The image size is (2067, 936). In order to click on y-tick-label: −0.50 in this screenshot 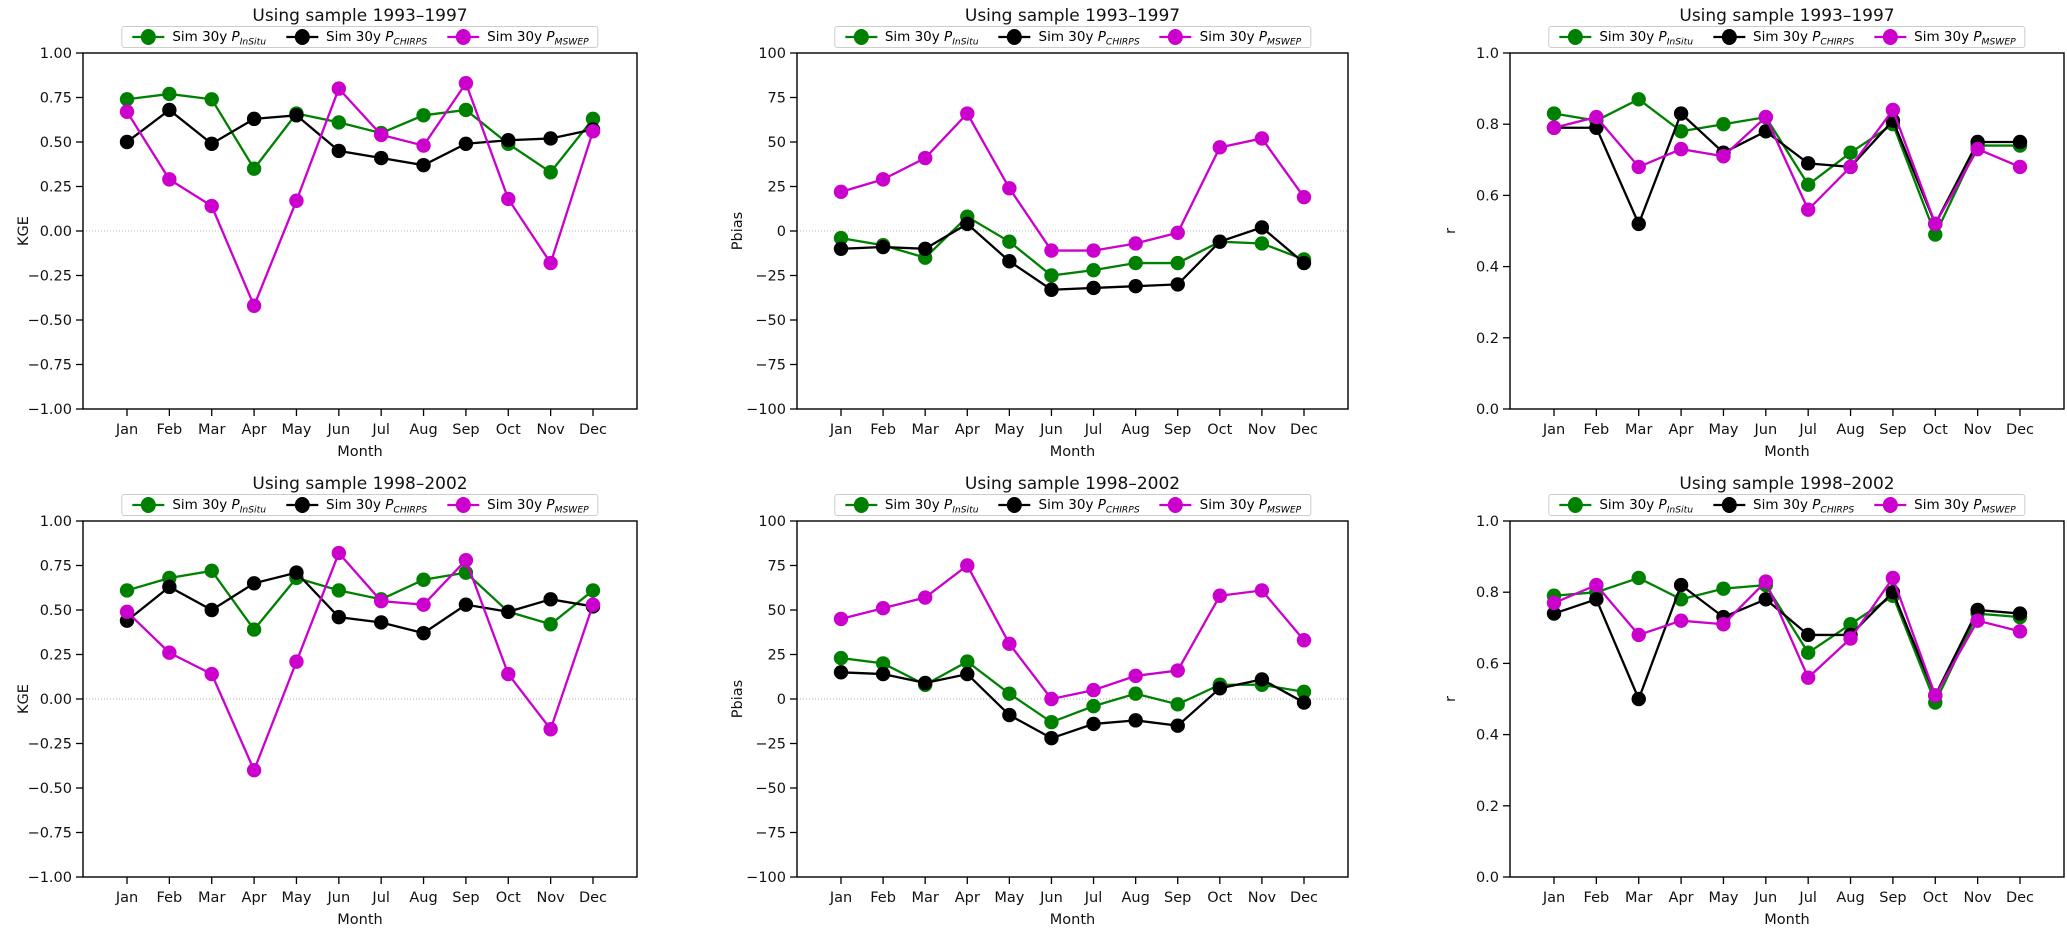, I will do `click(50, 789)`.